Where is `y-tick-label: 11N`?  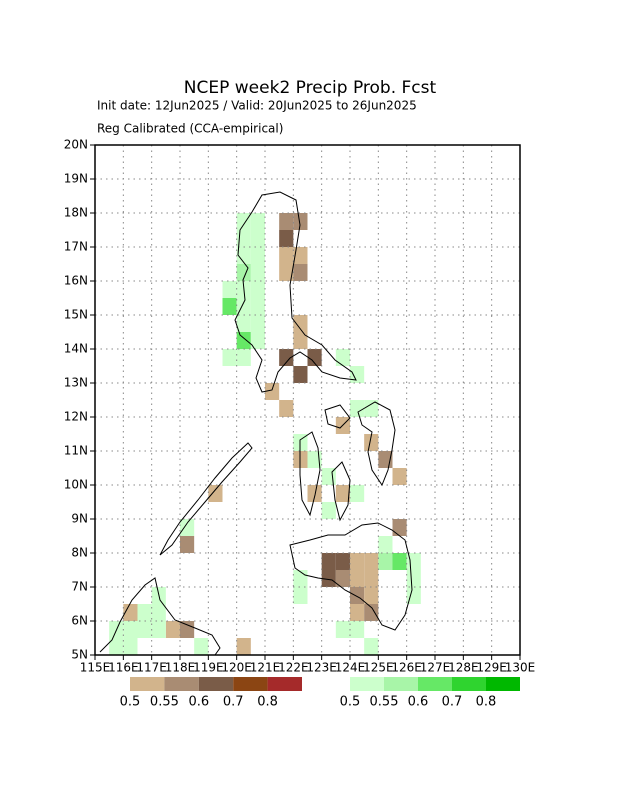
y-tick-label: 11N is located at coordinates (76, 451).